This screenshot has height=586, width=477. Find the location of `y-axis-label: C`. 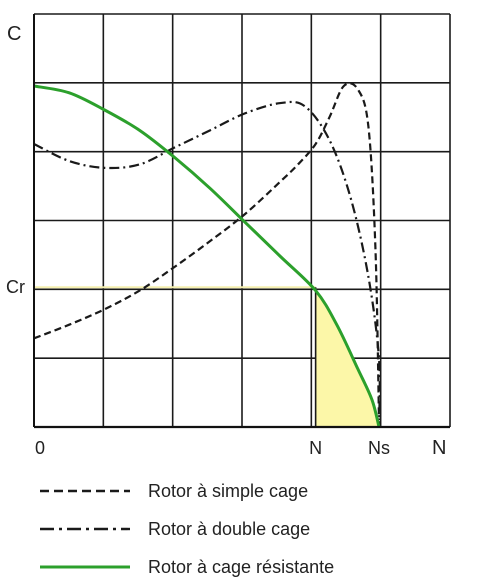

y-axis-label: C is located at coordinates (14, 34).